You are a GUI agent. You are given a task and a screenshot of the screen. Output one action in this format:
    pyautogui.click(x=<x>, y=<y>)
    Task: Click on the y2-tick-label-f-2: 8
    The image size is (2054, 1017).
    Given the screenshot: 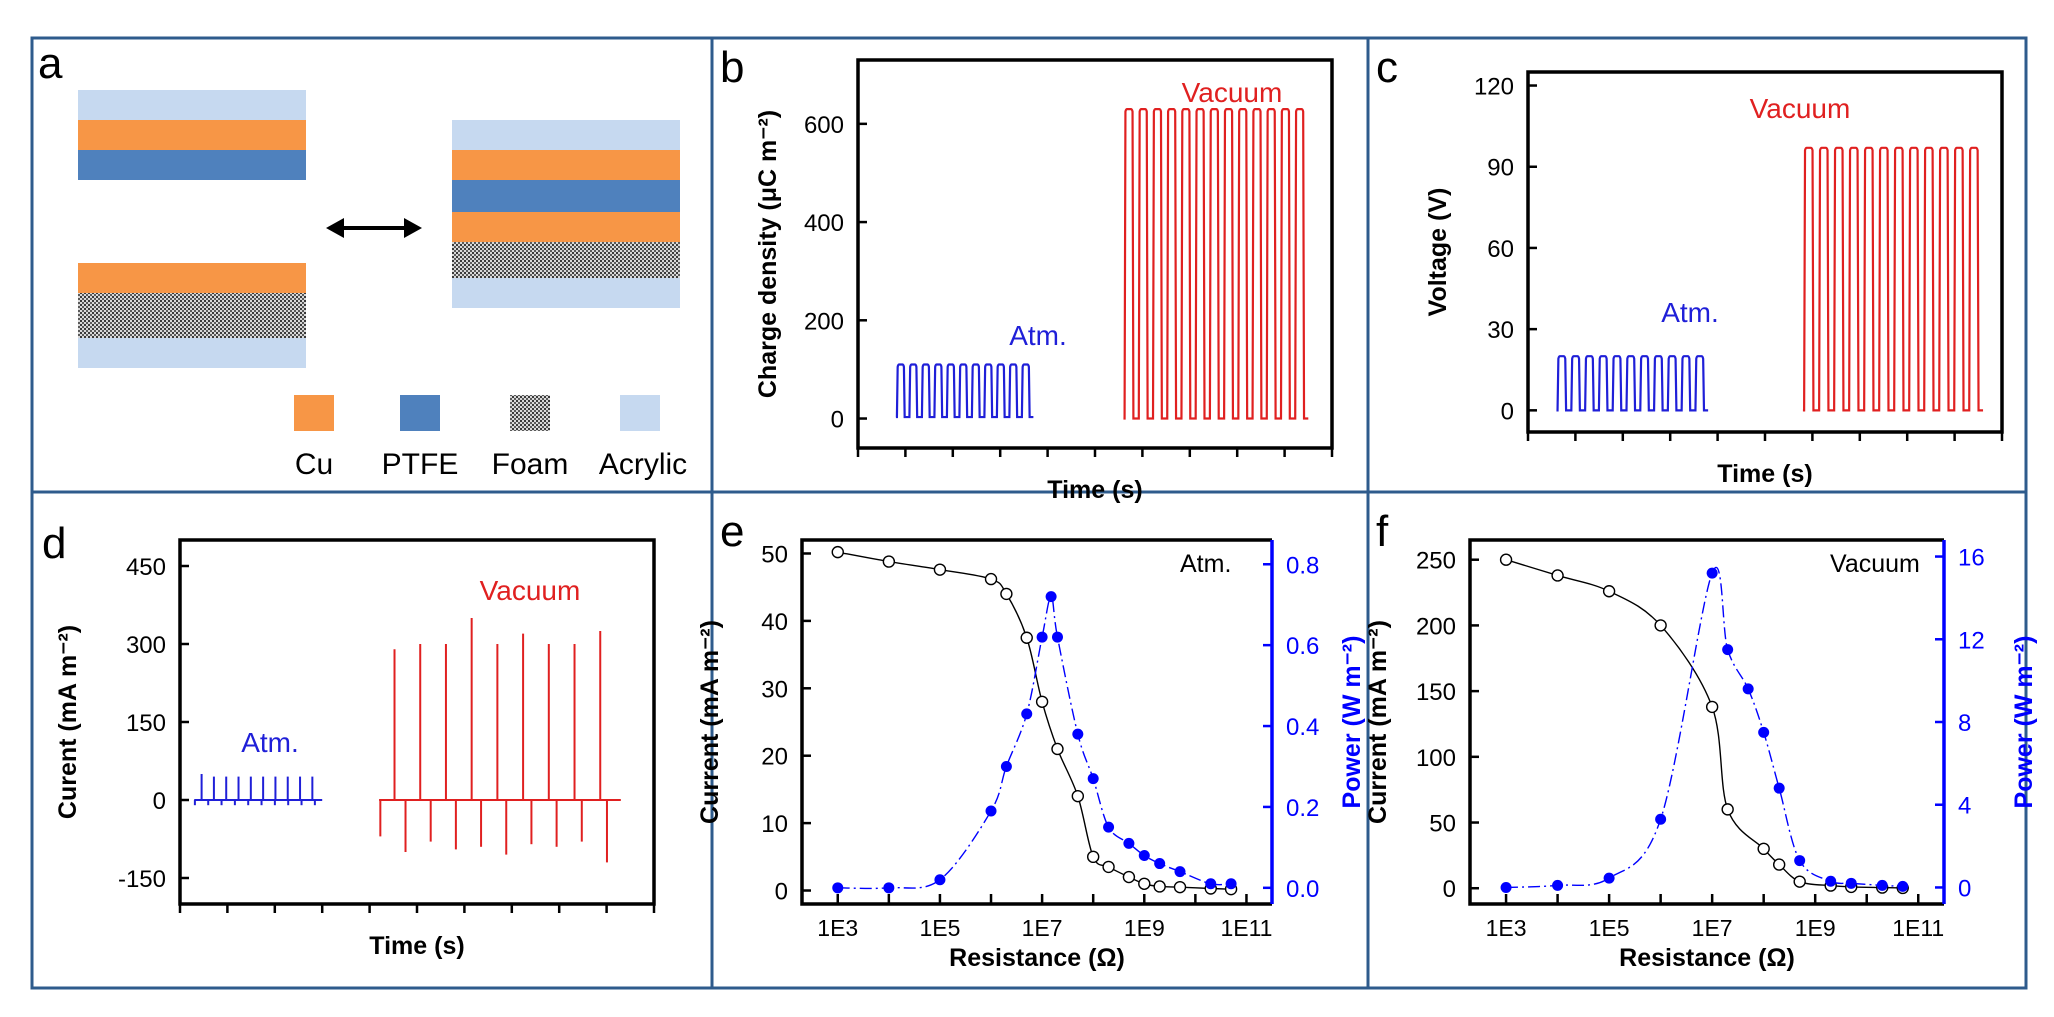 What is the action you would take?
    pyautogui.click(x=1964, y=723)
    